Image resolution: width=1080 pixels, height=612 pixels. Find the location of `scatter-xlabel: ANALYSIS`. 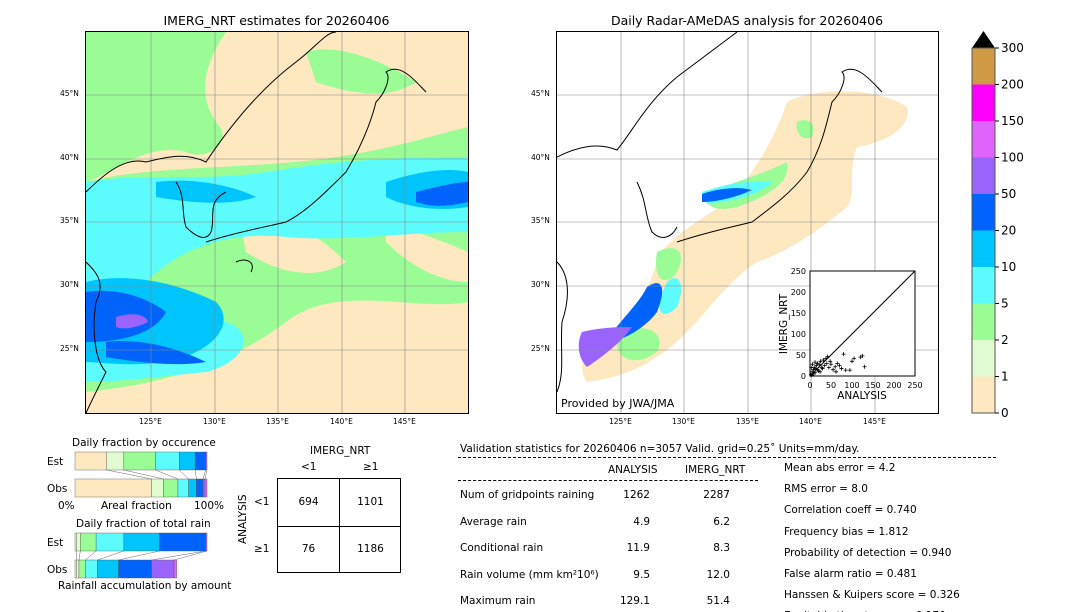

scatter-xlabel: ANALYSIS is located at coordinates (862, 396).